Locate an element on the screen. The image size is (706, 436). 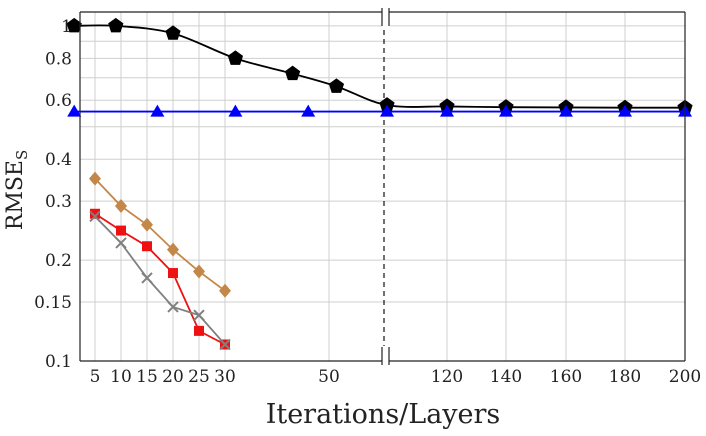
series-line-diamond is located at coordinates (160, 235).